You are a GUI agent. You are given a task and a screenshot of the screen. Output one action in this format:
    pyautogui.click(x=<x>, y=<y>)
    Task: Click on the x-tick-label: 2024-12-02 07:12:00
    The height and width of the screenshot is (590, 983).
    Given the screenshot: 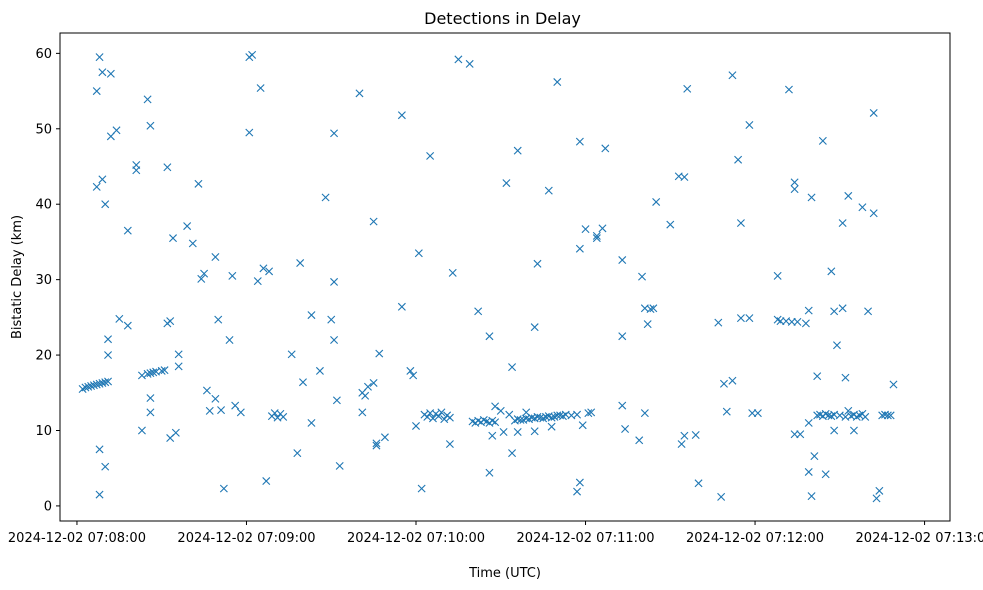 What is the action you would take?
    pyautogui.click(x=755, y=538)
    